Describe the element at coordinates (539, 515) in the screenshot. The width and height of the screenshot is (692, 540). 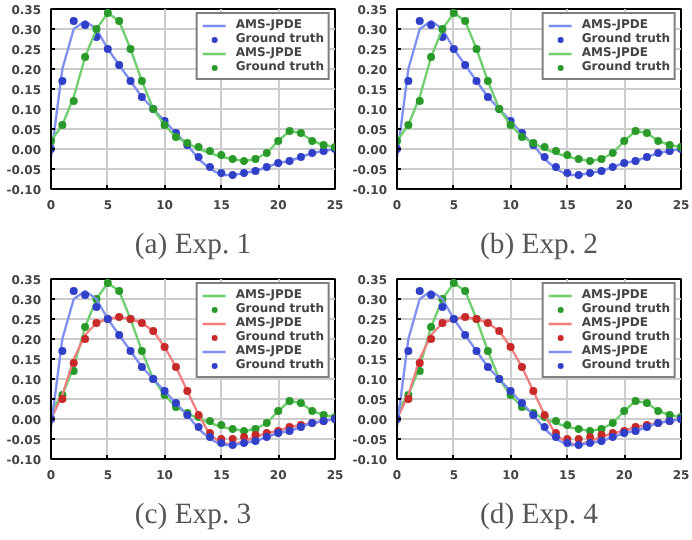
I see `text: (d) Exp. 4` at that location.